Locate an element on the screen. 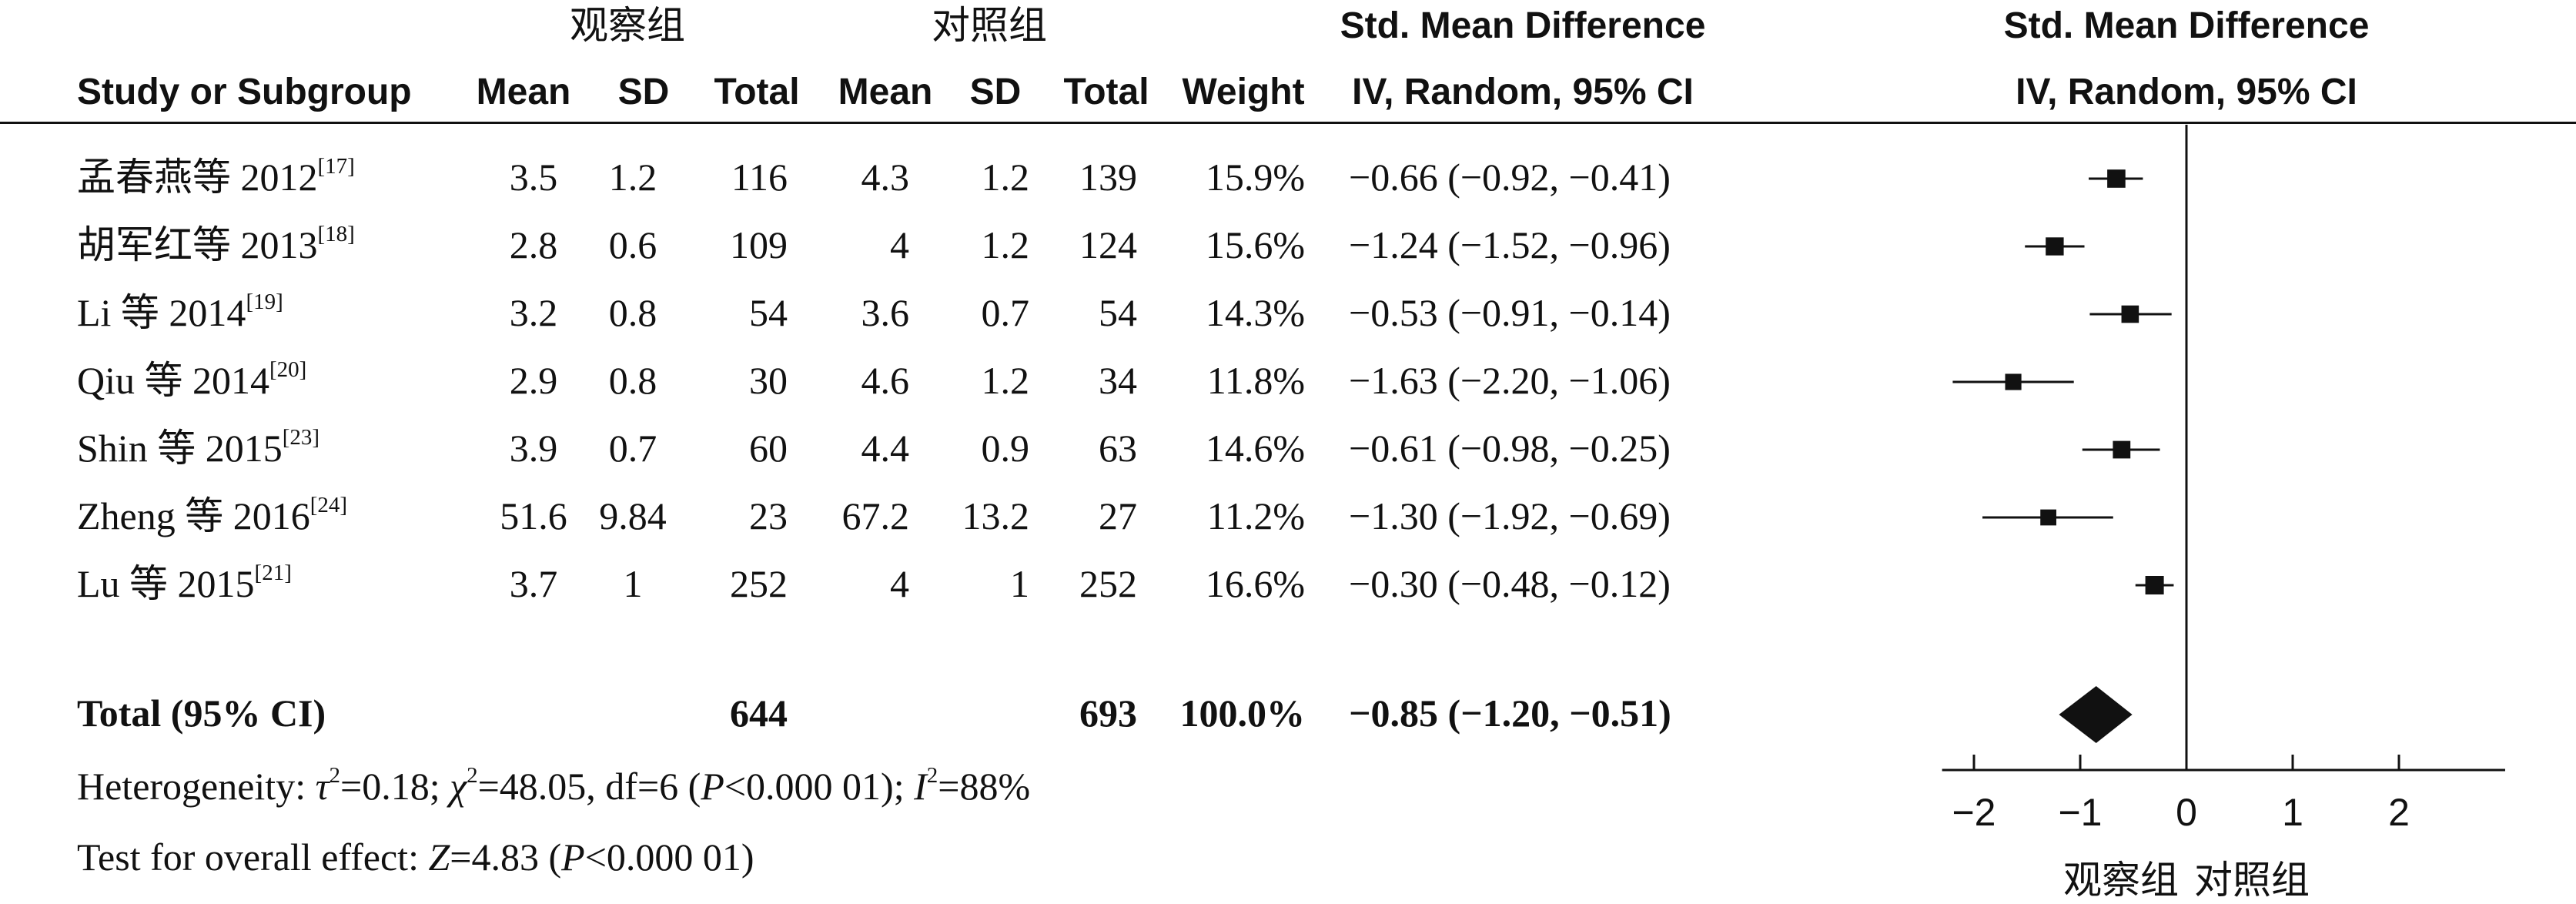 This screenshot has height=904, width=2576. study-name: Li 等 2014[19] is located at coordinates (180, 312).